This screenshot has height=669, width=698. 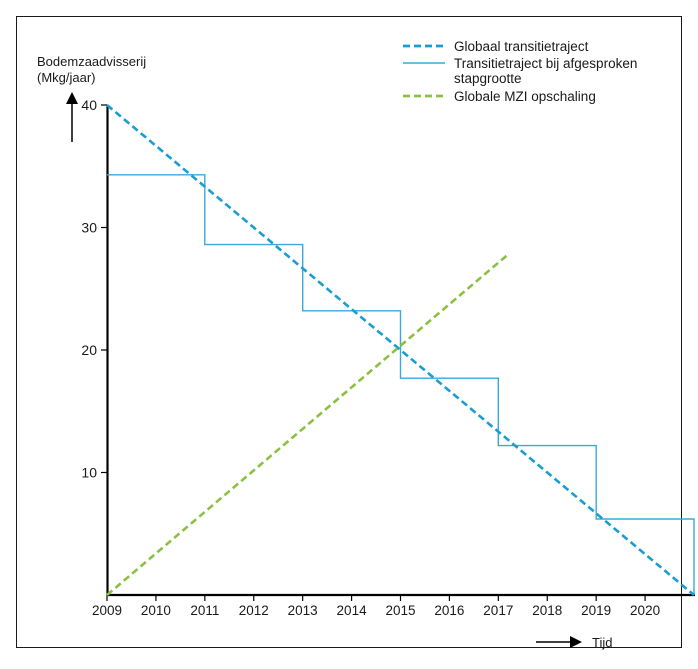 What do you see at coordinates (602, 642) in the screenshot?
I see `x-axis-title: Tijd` at bounding box center [602, 642].